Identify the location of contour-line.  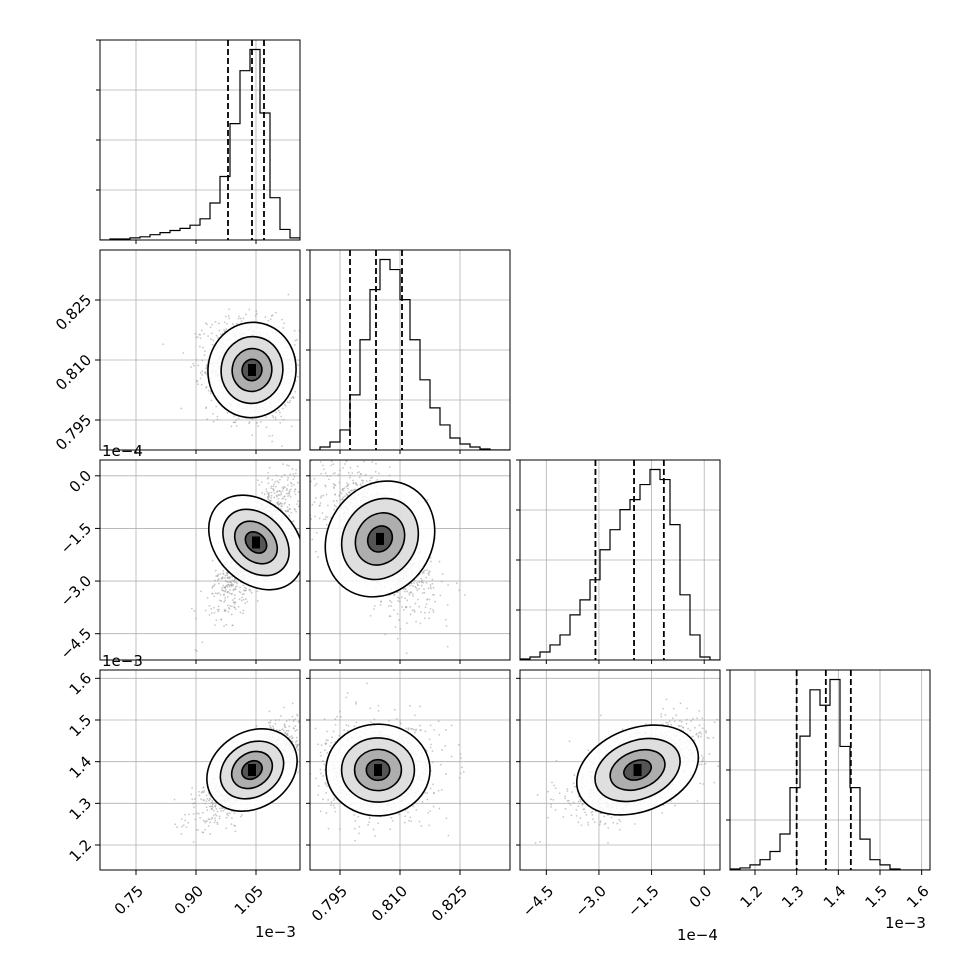
(256, 542).